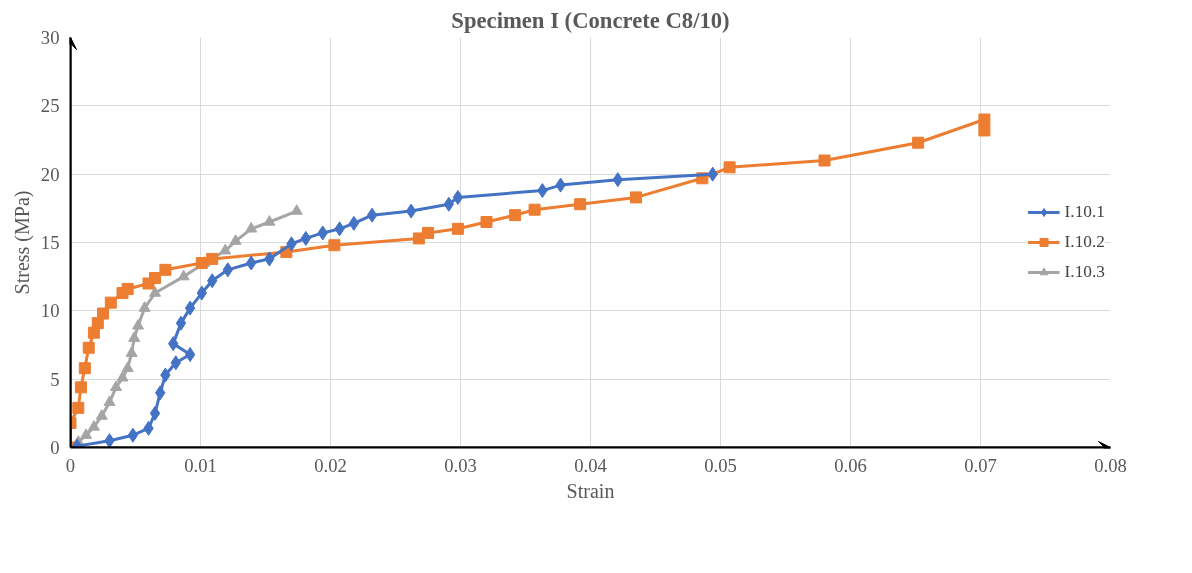 This screenshot has width=1192, height=573. Describe the element at coordinates (1084, 212) in the screenshot. I see `legend-label: I.10.1` at that location.